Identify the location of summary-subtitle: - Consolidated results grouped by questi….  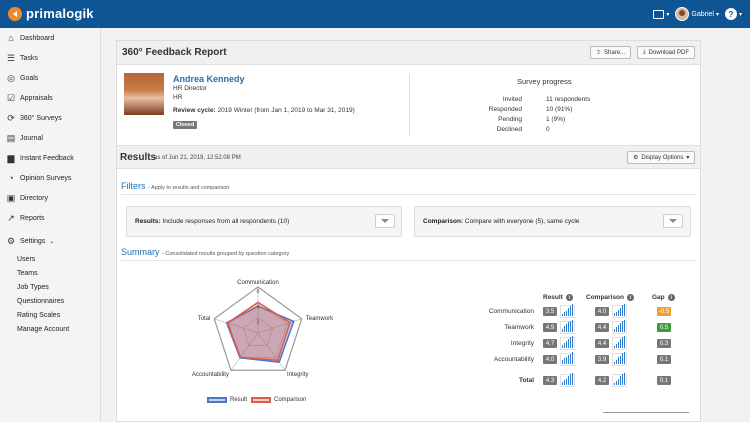
(226, 254).